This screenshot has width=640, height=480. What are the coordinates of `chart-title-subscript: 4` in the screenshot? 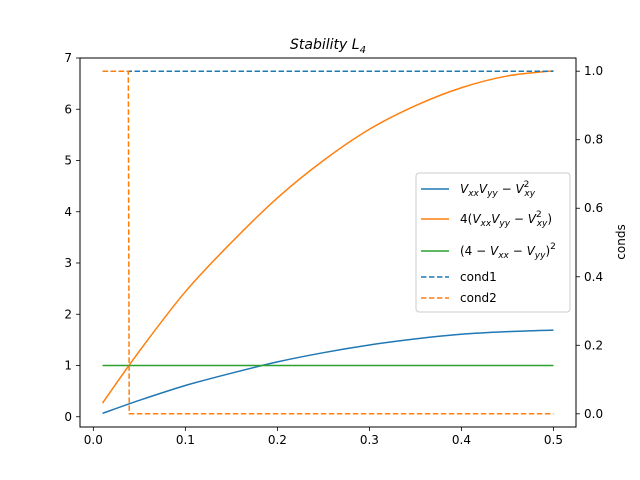 It's located at (363, 50).